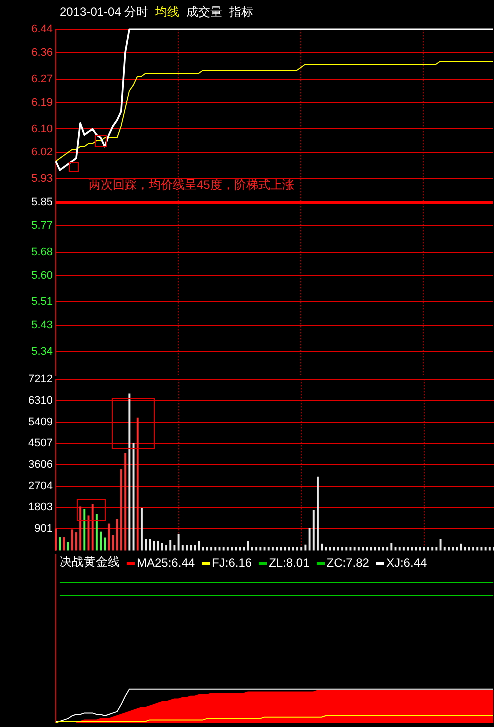 Image resolution: width=494 pixels, height=727 pixels. Describe the element at coordinates (42, 152) in the screenshot. I see `y-tick-label: 6.02` at that location.